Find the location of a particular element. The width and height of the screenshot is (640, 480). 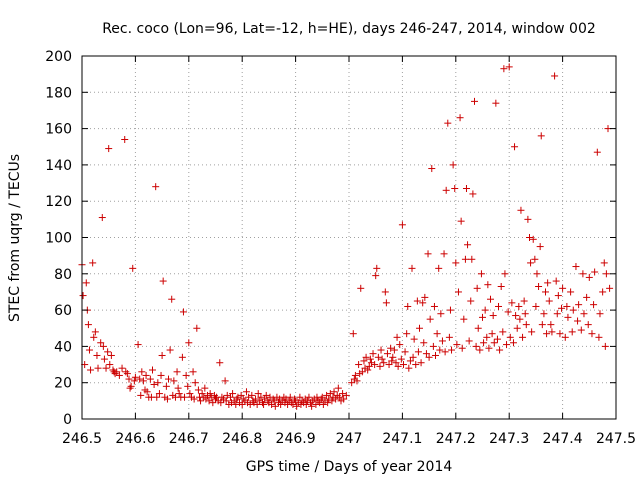

y-tick-label: 0 is located at coordinates (67, 420).